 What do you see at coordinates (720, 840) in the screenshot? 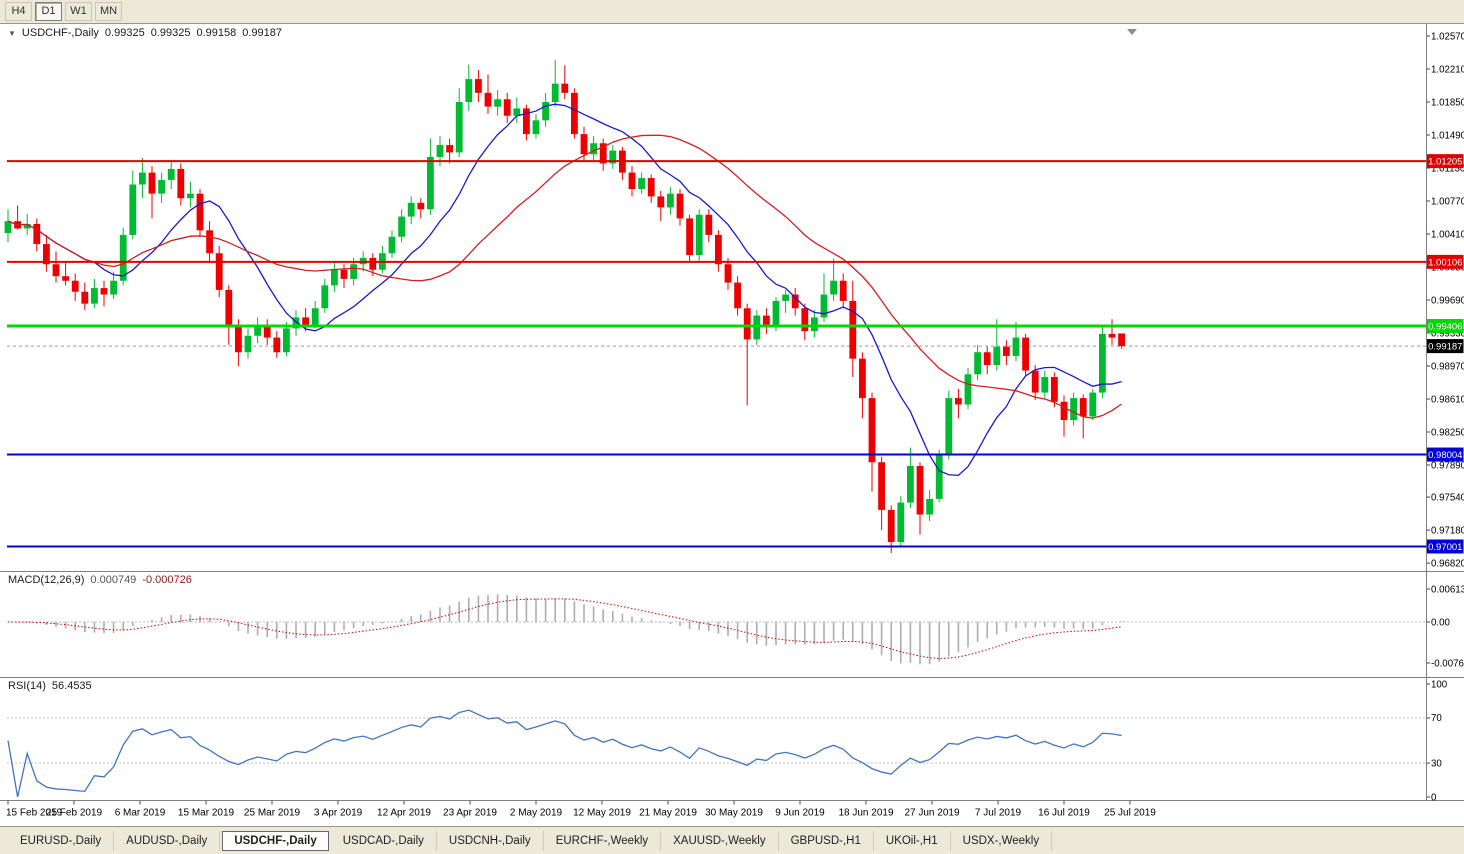
I see `chart-tab-xauusd-weekly: XAUUSD-,Weekly` at bounding box center [720, 840].